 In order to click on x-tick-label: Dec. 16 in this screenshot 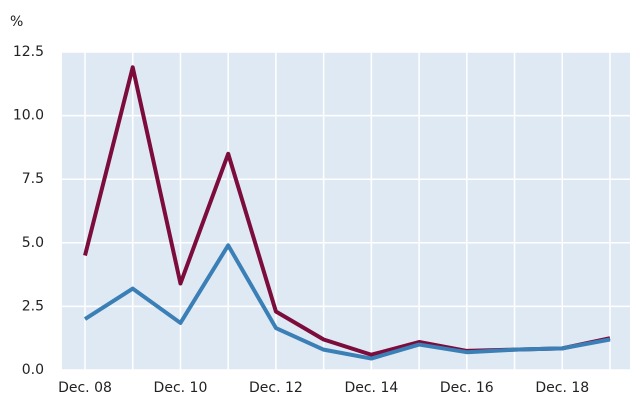, I will do `click(467, 388)`.